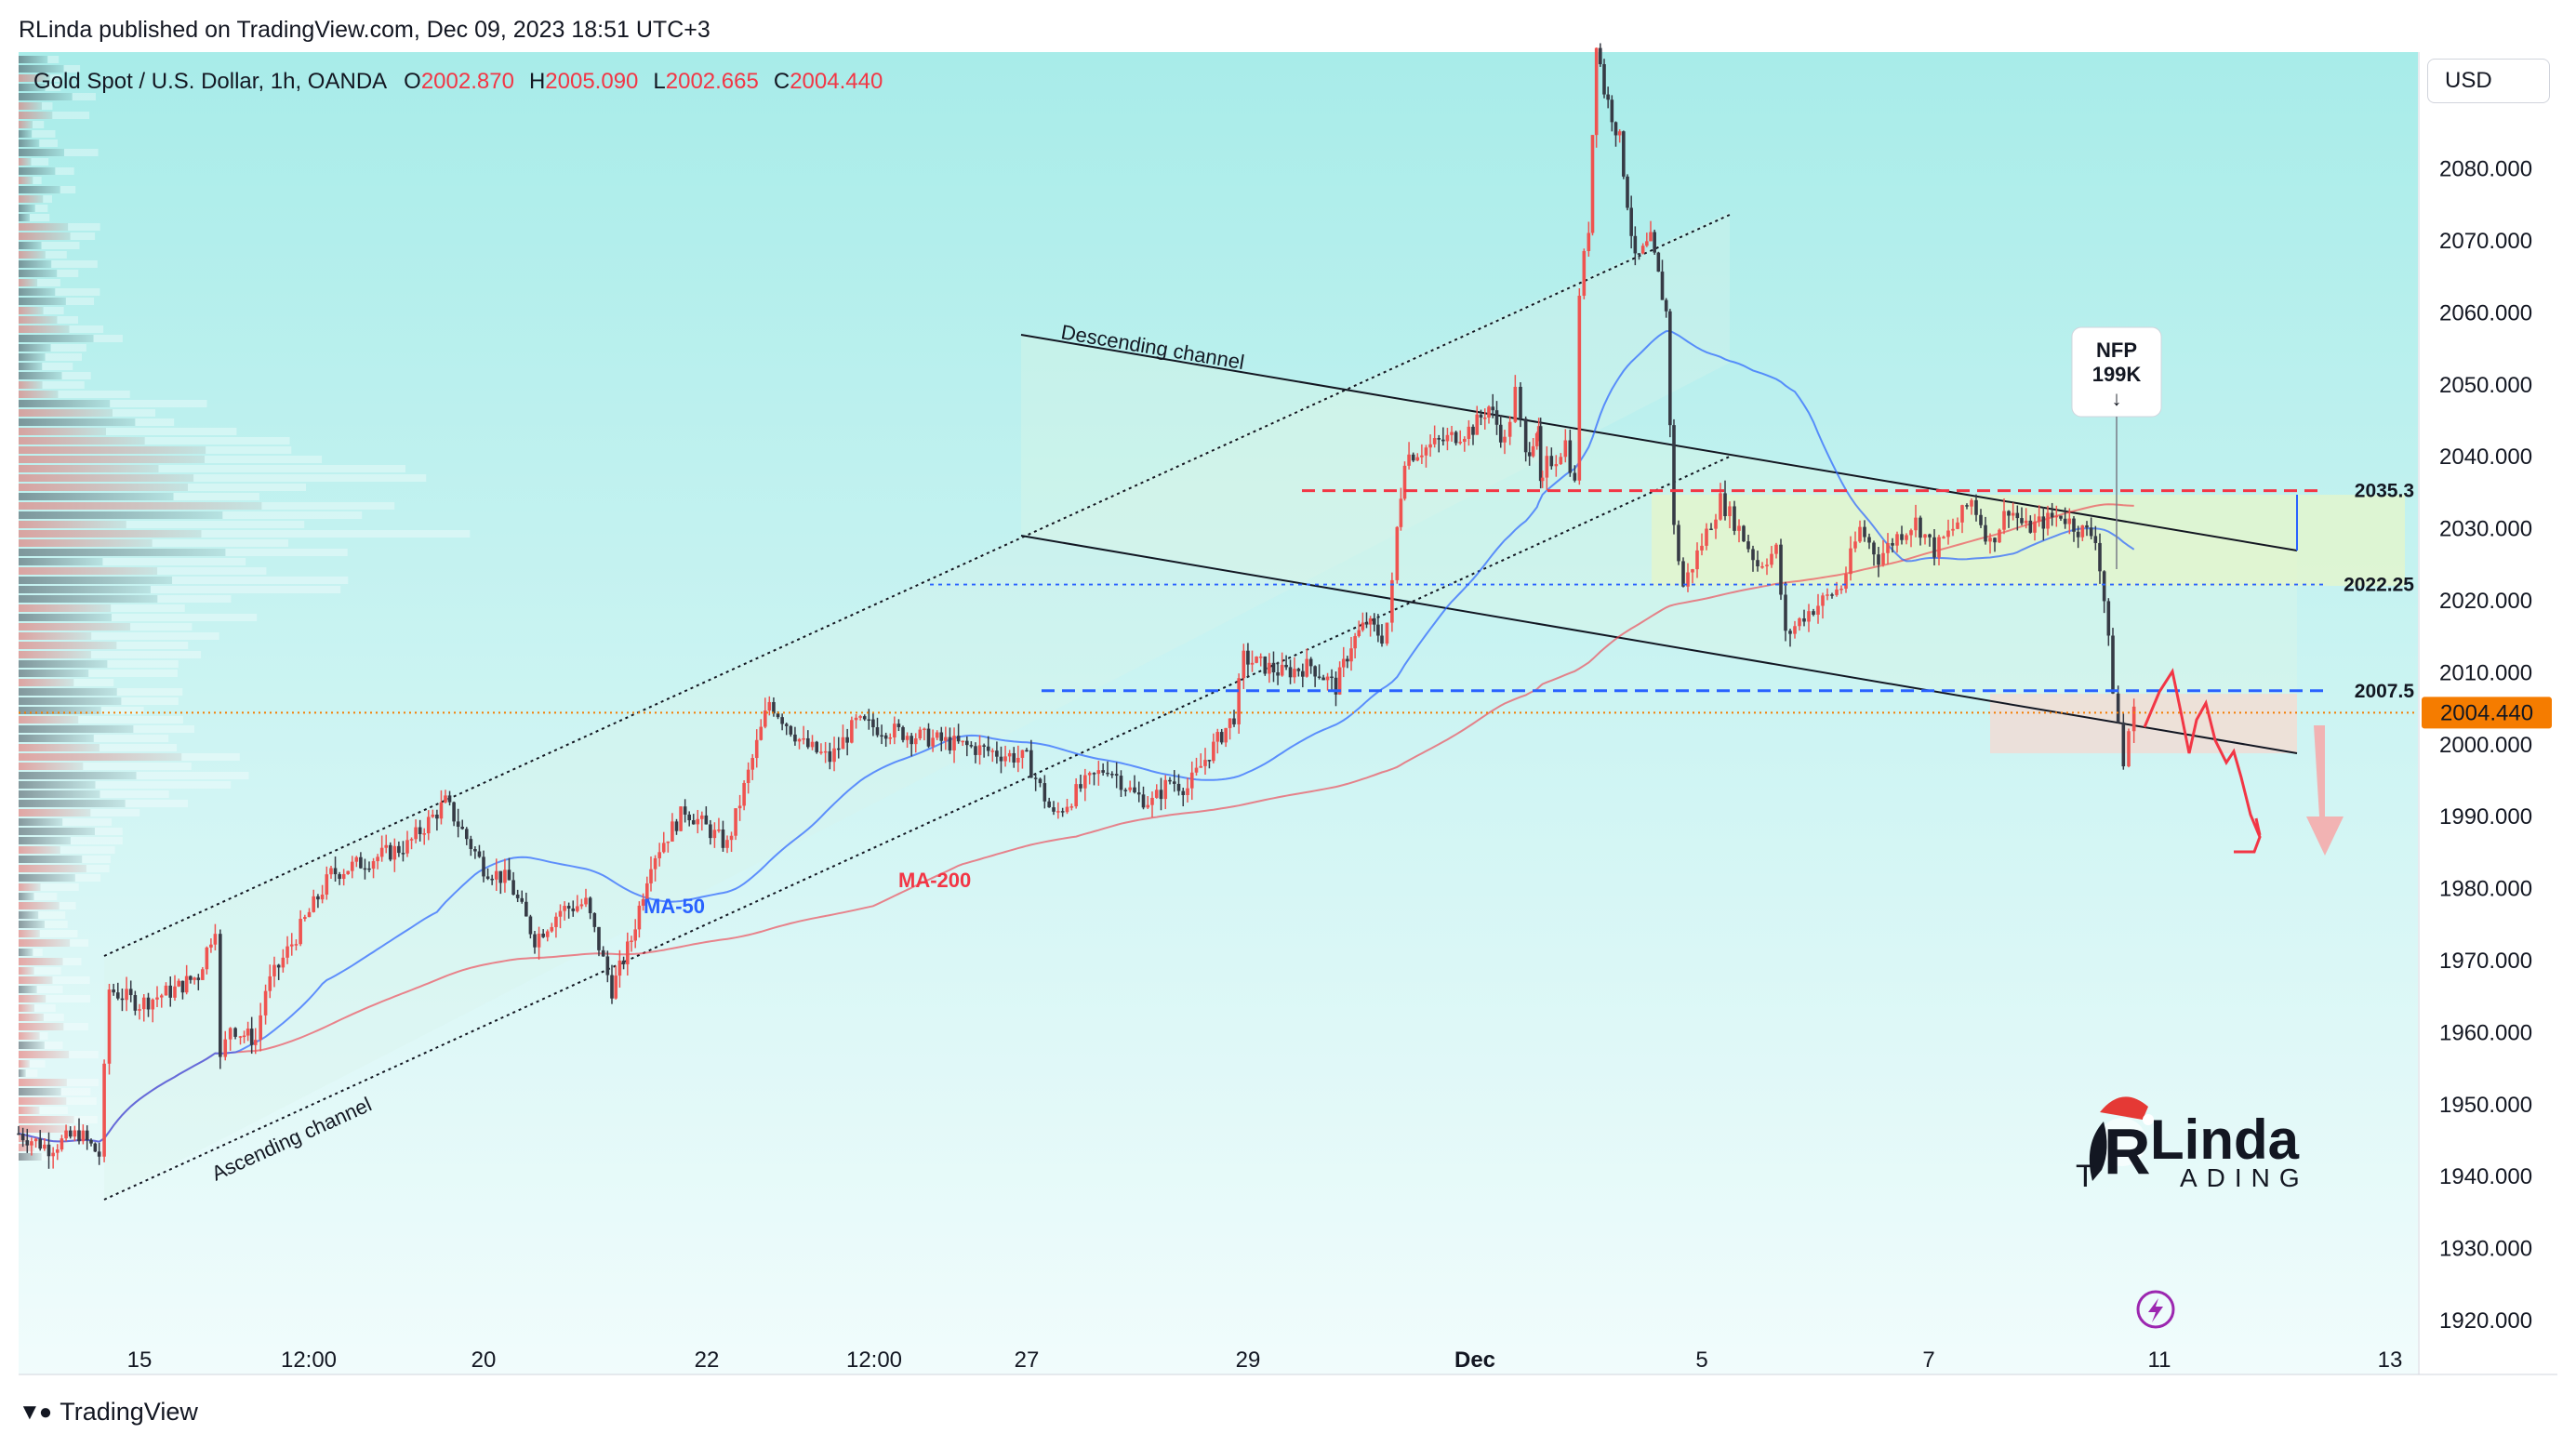 The height and width of the screenshot is (1447, 2576). I want to click on lightning-icon, so click(2155, 1309).